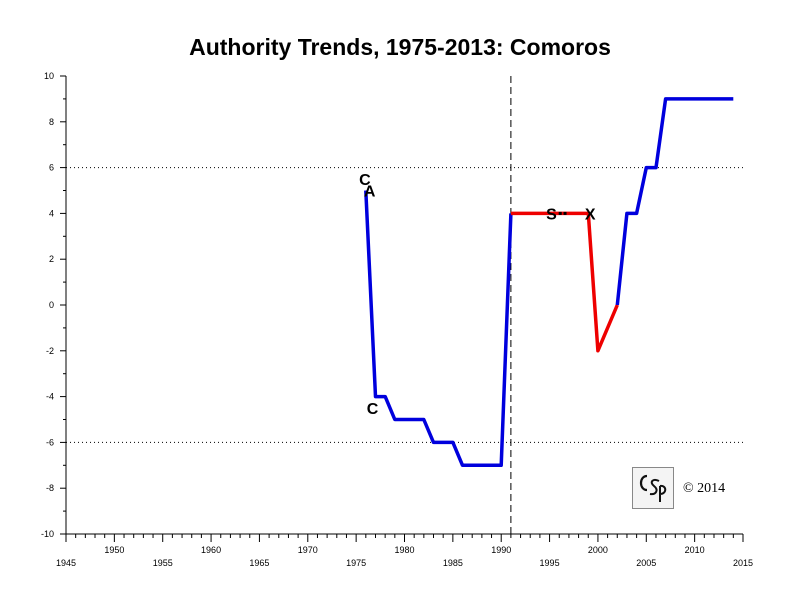  What do you see at coordinates (51, 259) in the screenshot?
I see `y-tick-label: 2` at bounding box center [51, 259].